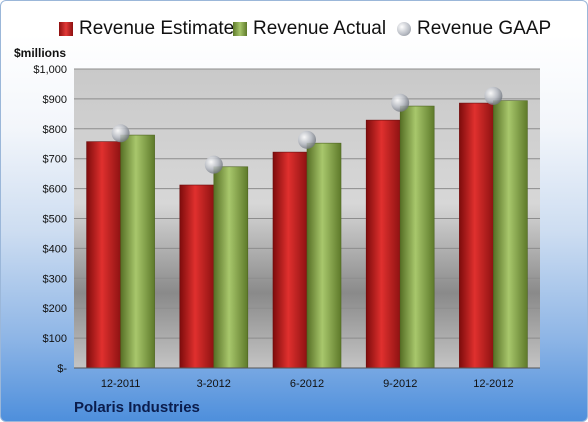 The width and height of the screenshot is (588, 422). I want to click on y-axis-unit-label: $millions, so click(40, 53).